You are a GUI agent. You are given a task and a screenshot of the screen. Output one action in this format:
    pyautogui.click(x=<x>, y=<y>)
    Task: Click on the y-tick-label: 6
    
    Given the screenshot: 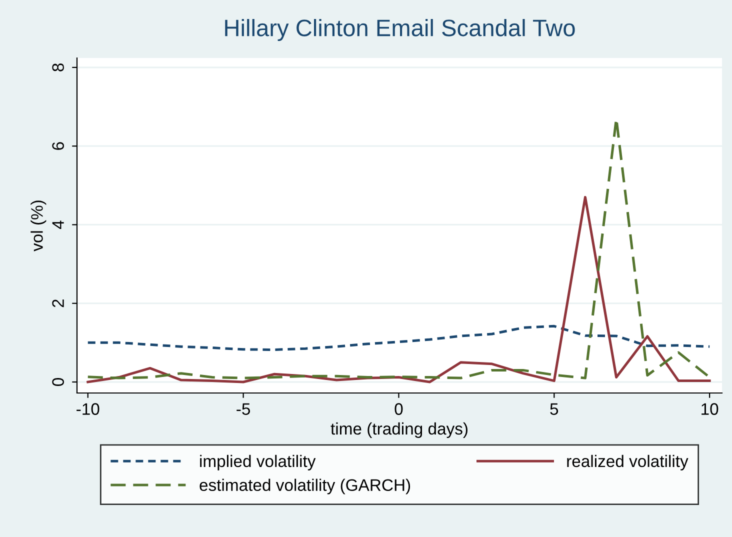 What is the action you would take?
    pyautogui.click(x=58, y=146)
    